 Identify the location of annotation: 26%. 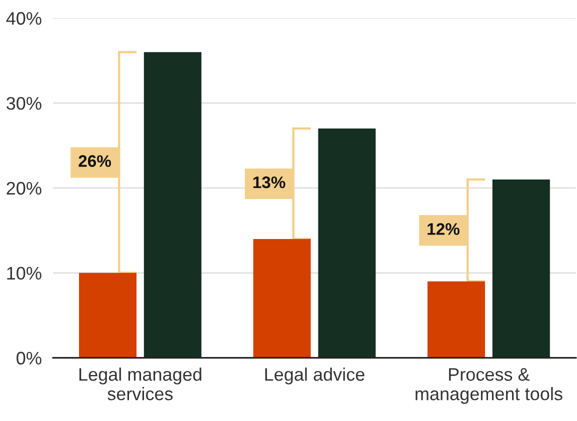
(95, 161).